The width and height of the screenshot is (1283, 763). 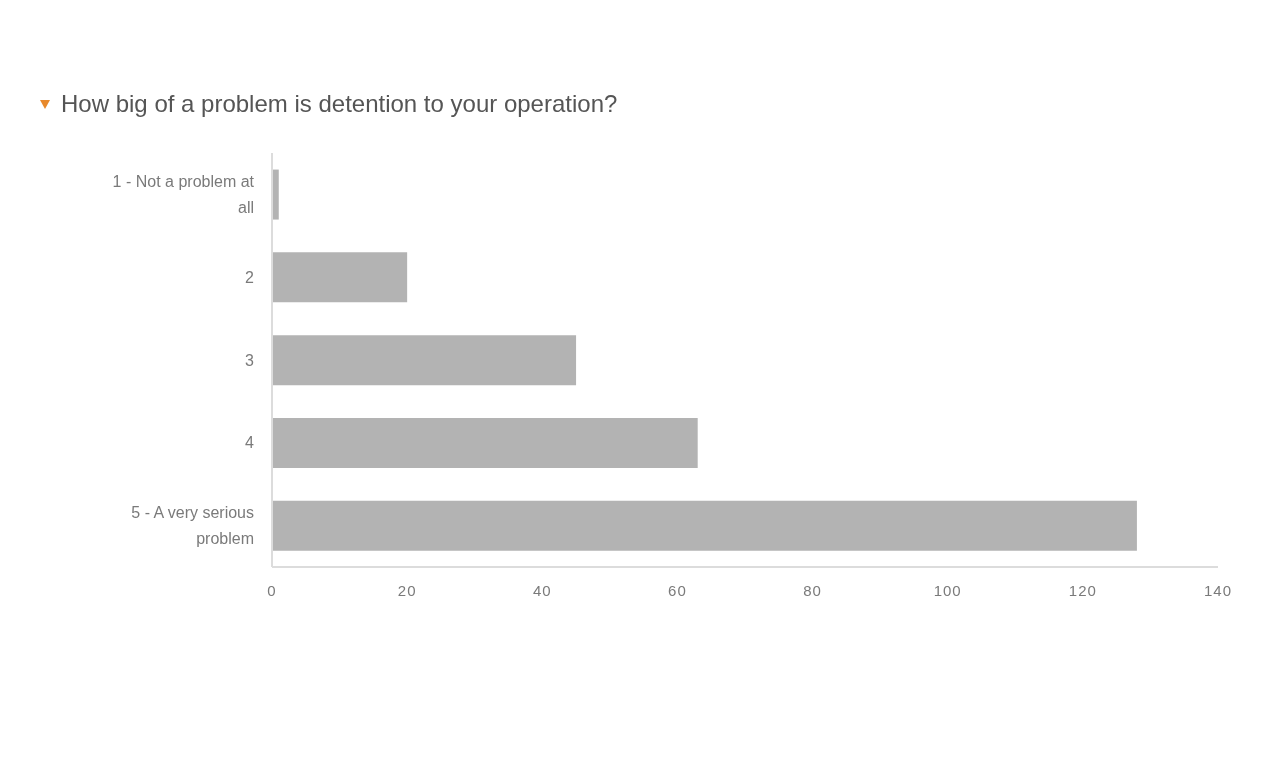 What do you see at coordinates (947, 590) in the screenshot?
I see `x-tick-label: 100` at bounding box center [947, 590].